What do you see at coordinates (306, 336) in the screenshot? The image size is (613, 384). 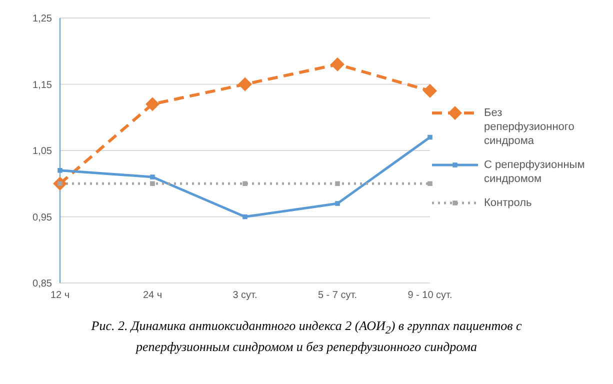 I see `text: Рис. 2. Динамика антиоксидантного индекса 2 (АОИ$_{2}$) в группах пациентов с реперфузионным синдромом и без реперфузионного синдрома` at bounding box center [306, 336].